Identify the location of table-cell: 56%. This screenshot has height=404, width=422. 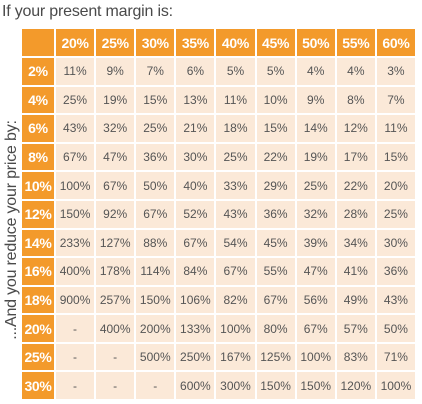
(315, 300).